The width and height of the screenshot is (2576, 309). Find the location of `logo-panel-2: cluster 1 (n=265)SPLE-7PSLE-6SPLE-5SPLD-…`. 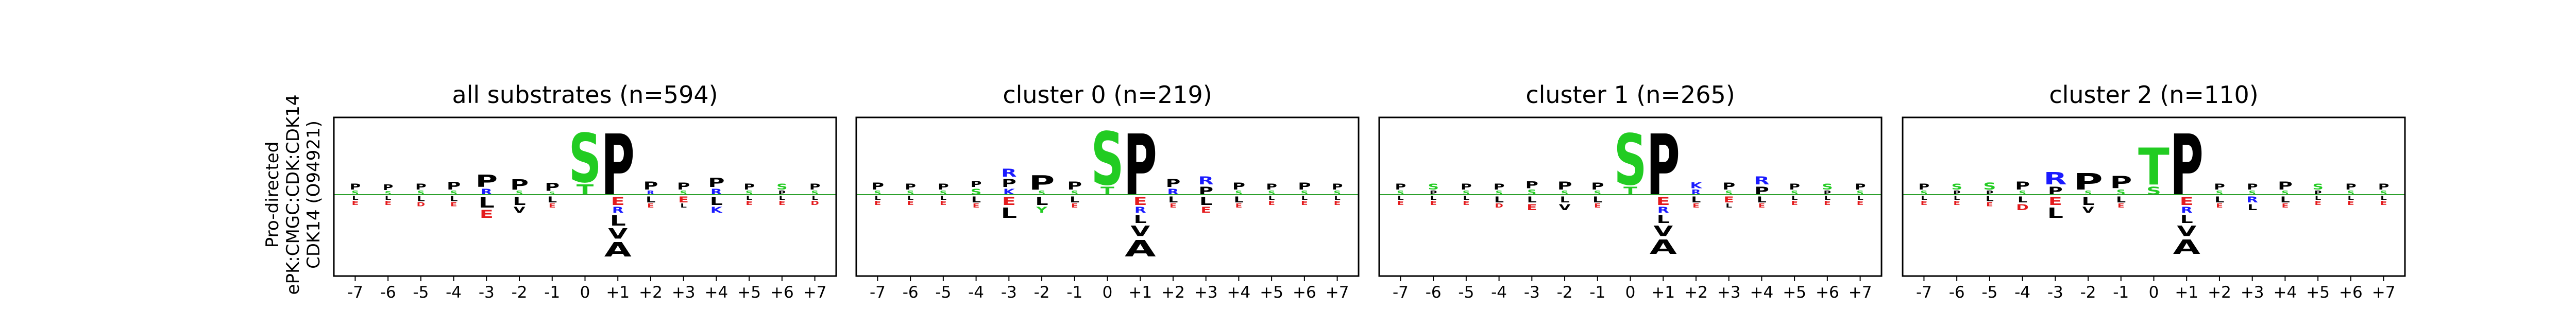

logo-panel-2: cluster 1 (n=265)SPLE-7PSLE-6SPLE-5SPLD-… is located at coordinates (1631, 191).